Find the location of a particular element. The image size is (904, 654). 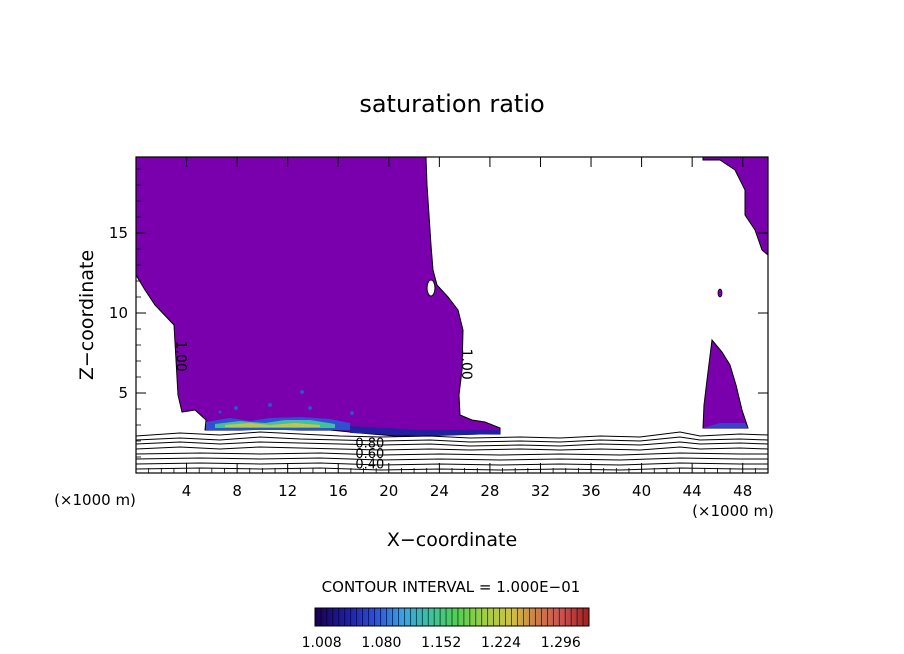

colorbar-tick-label: 1.152 is located at coordinates (441, 643).